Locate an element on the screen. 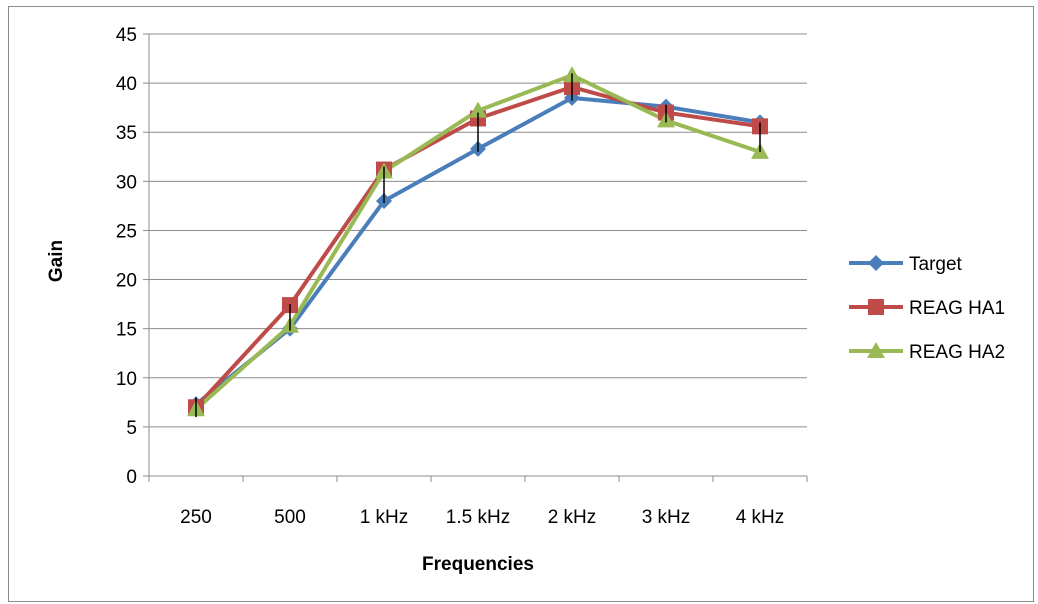 The height and width of the screenshot is (604, 1038). x-tick-label-6: 4 kHz is located at coordinates (760, 517).